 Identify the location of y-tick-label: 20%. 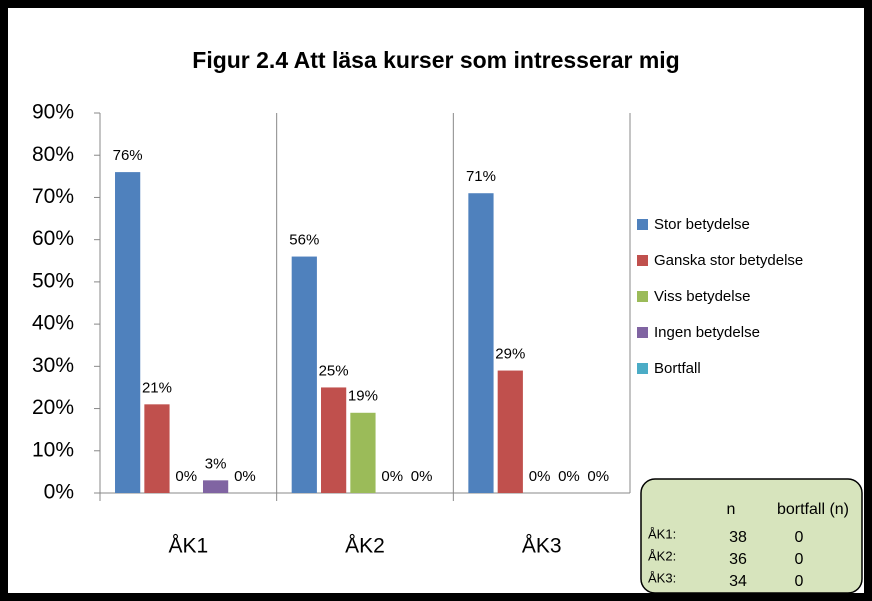
(53, 407).